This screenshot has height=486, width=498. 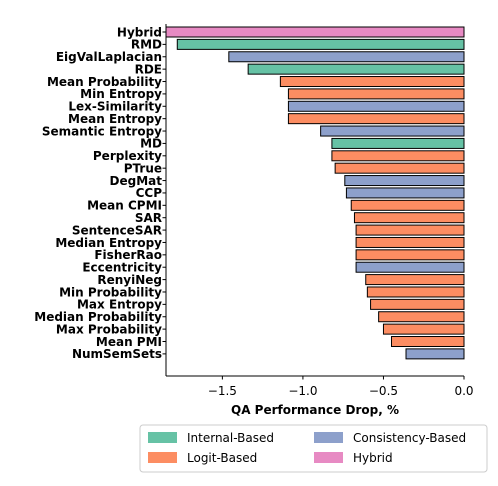 What do you see at coordinates (222, 458) in the screenshot?
I see `legend-label: Logit-Based` at bounding box center [222, 458].